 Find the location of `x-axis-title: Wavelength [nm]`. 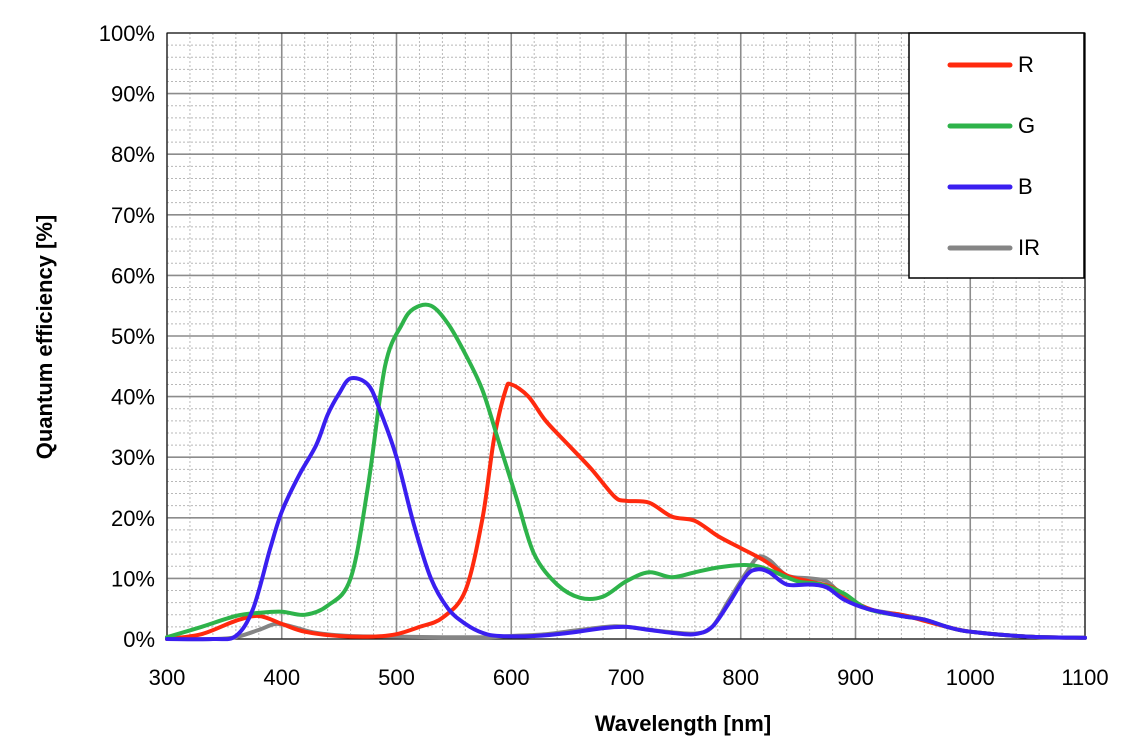

x-axis-title: Wavelength [nm] is located at coordinates (683, 723).